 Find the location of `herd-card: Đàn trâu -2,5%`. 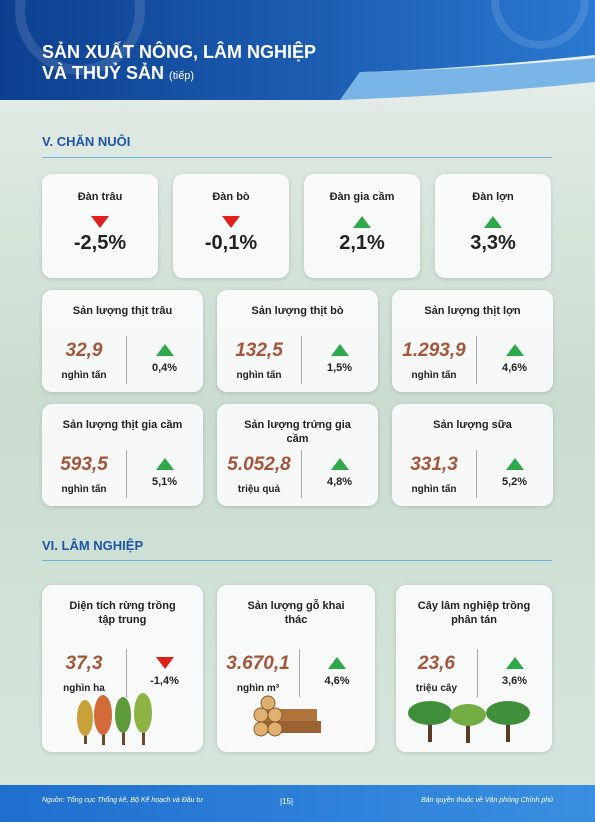

herd-card: Đàn trâu -2,5% is located at coordinates (100, 226).